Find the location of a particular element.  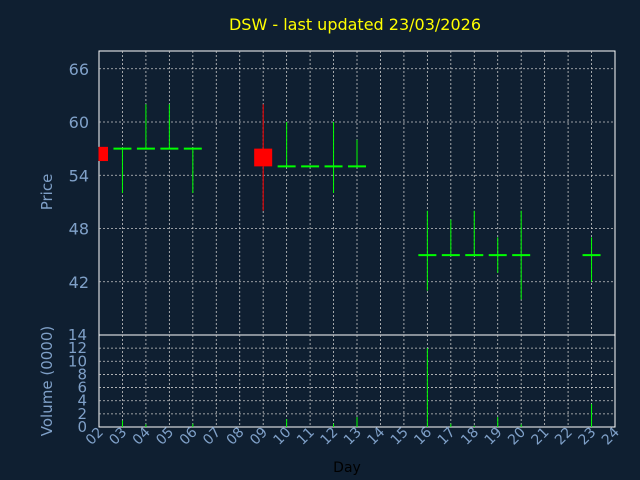

price-tick-label: 42 is located at coordinates (79, 282).